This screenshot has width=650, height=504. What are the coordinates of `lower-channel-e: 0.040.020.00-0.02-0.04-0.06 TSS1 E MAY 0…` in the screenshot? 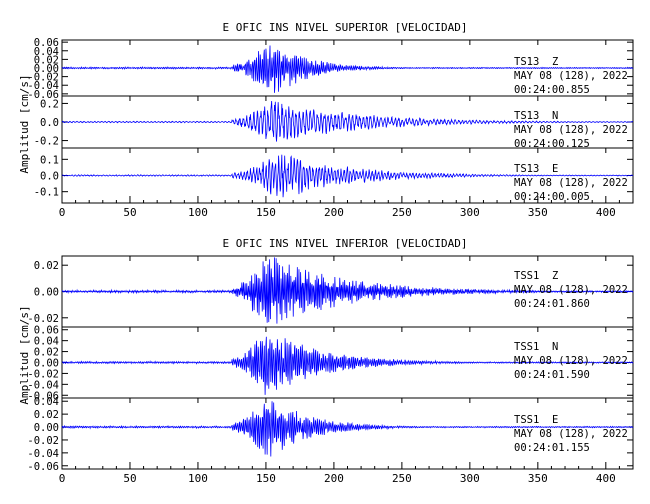 It's located at (330, 434).